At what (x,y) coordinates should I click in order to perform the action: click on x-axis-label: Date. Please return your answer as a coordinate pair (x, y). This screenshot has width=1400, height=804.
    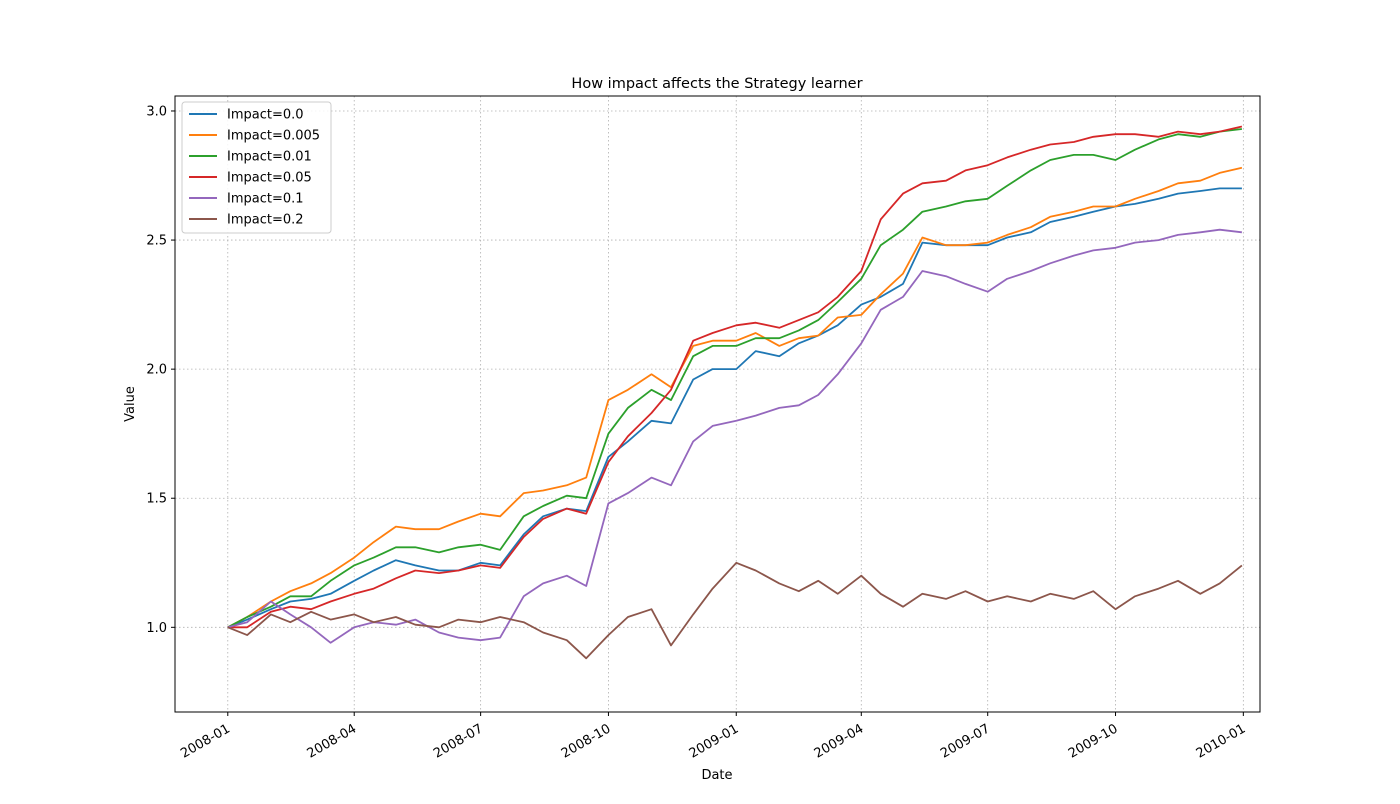
    Looking at the image, I should click on (716, 775).